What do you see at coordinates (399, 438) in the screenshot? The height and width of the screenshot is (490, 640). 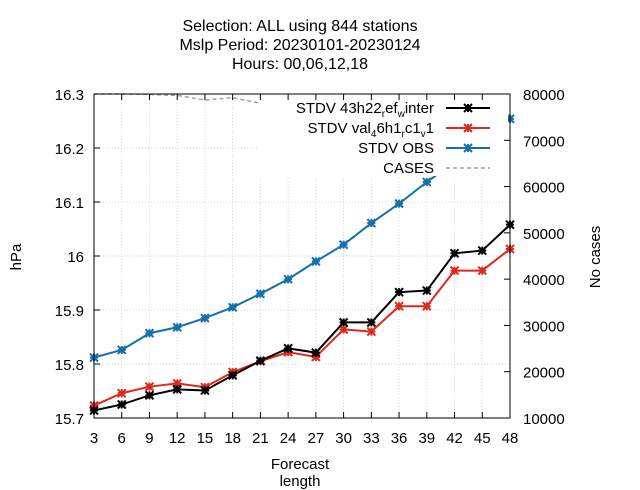 I see `x-tick-label: 36` at bounding box center [399, 438].